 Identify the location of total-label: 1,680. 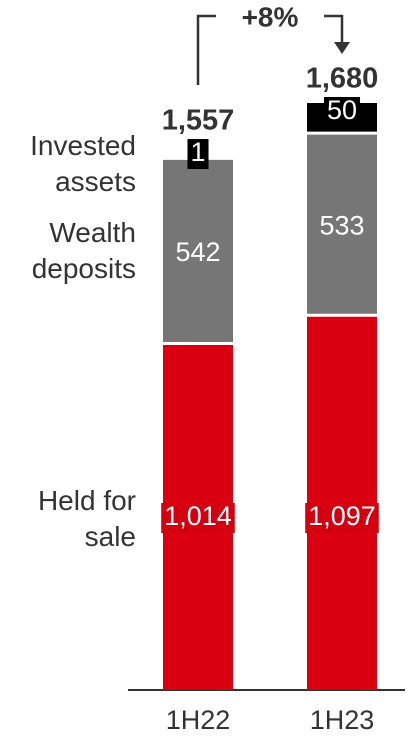
(342, 79).